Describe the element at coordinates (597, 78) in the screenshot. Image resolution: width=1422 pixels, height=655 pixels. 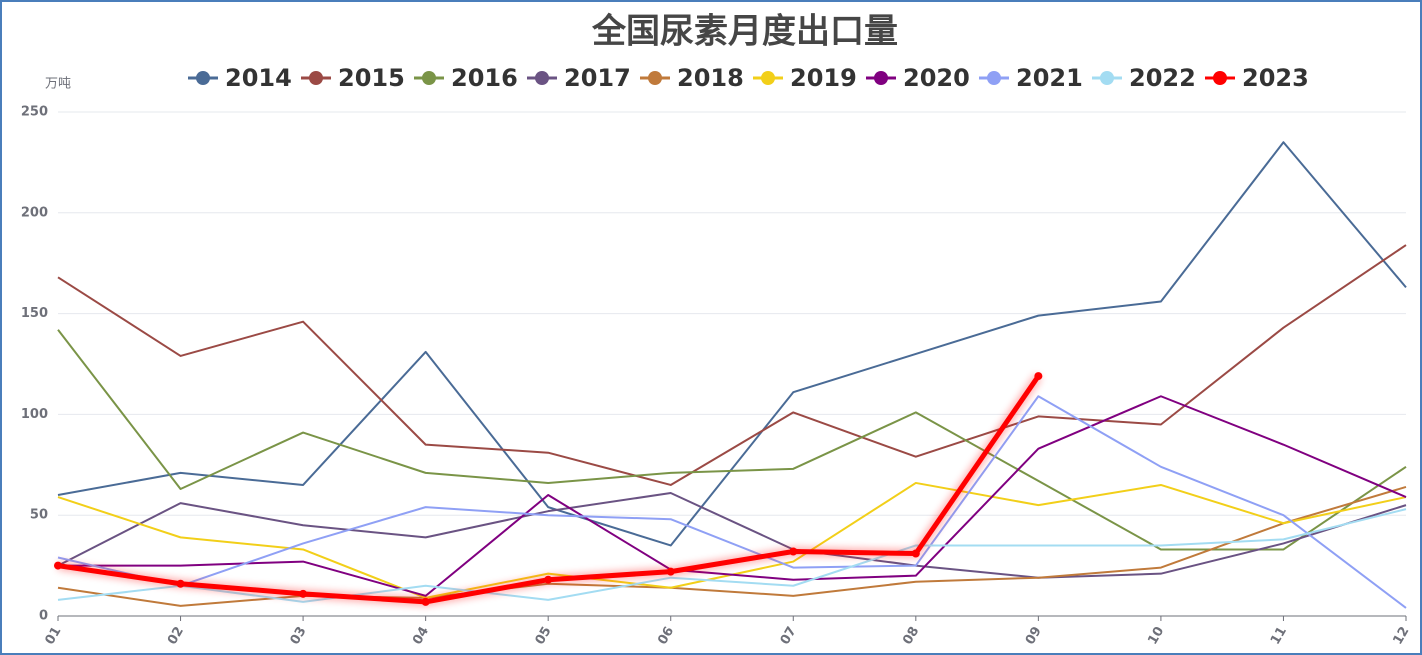
I see `legend-label: 2017` at that location.